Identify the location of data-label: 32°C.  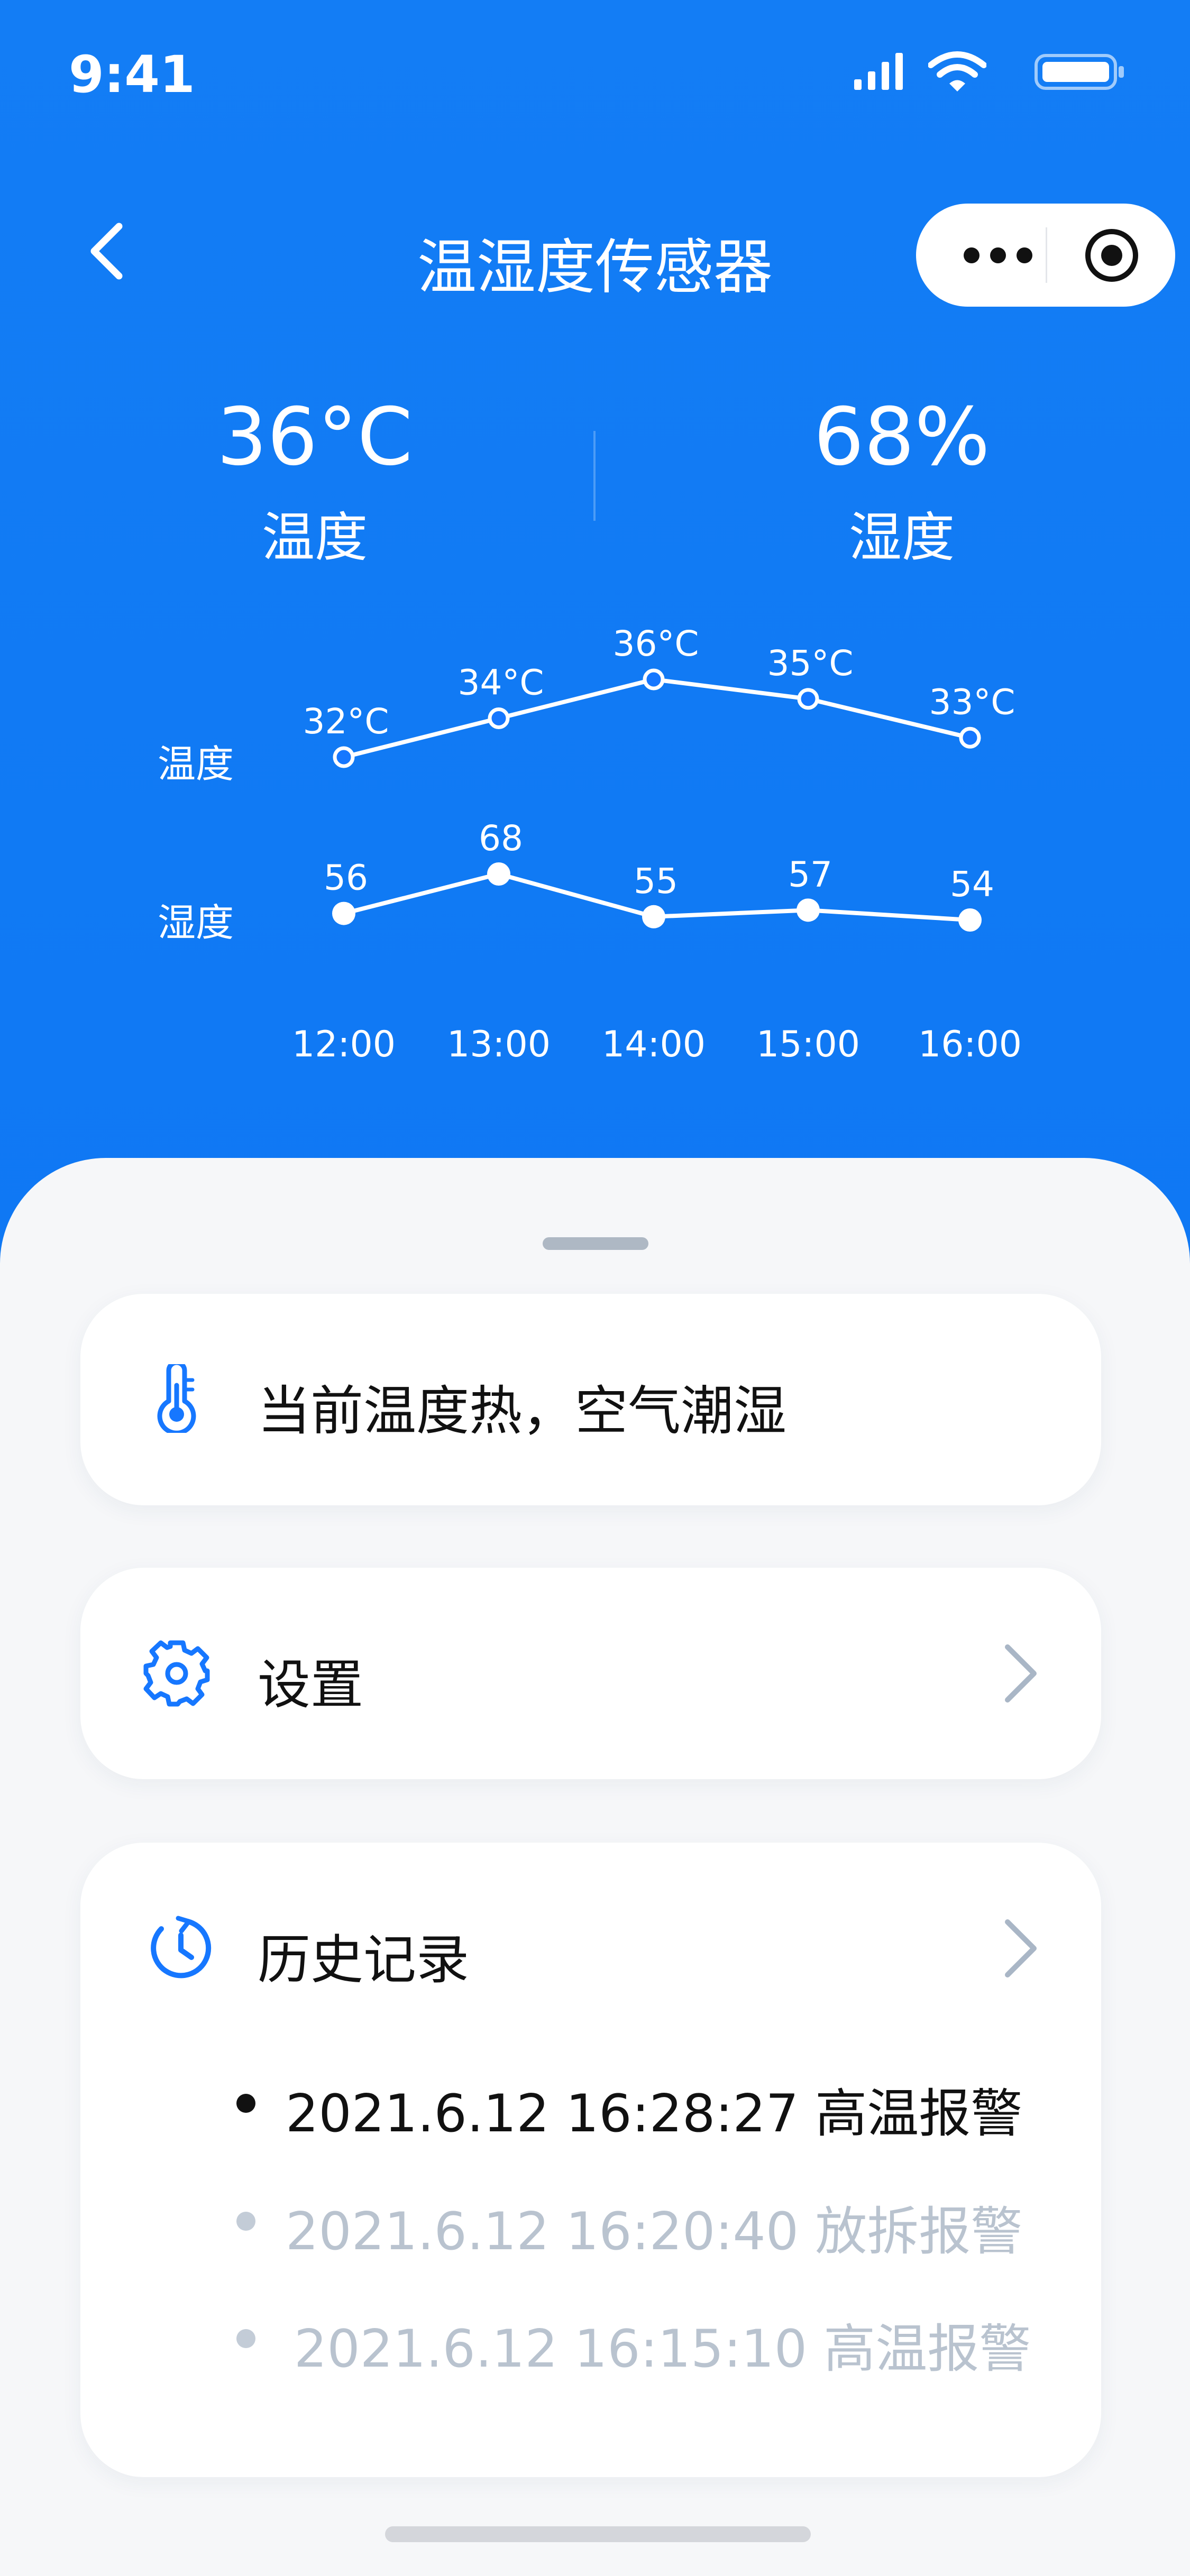
(346, 721).